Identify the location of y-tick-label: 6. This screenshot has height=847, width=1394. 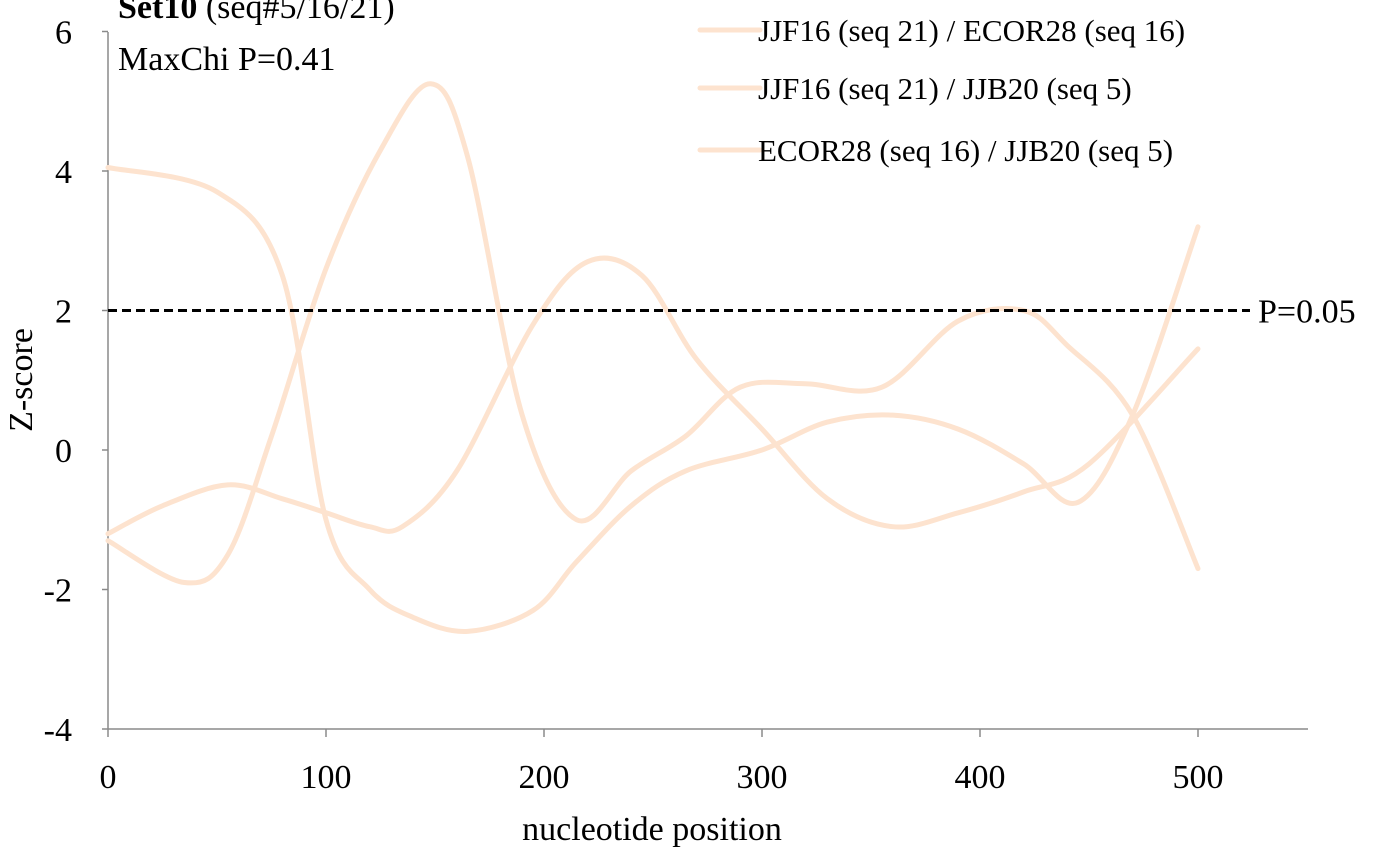
(63, 33).